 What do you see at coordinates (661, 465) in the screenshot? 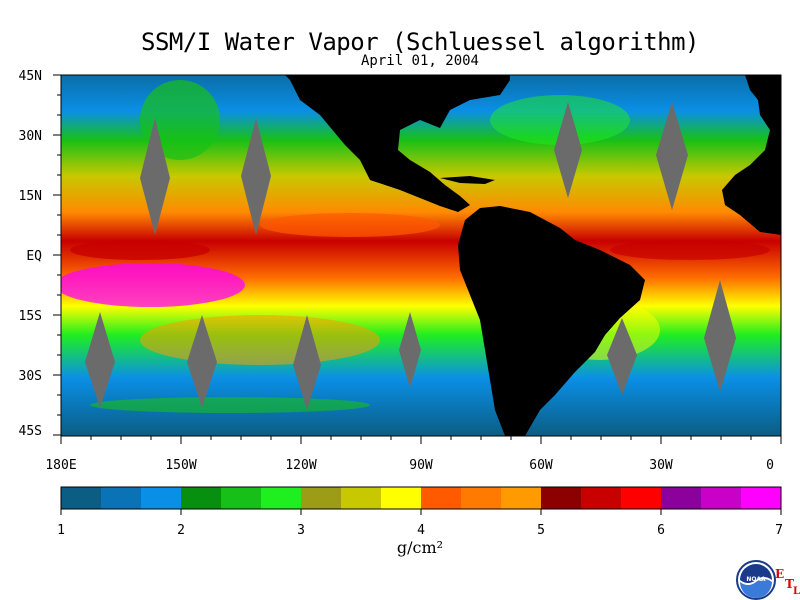
I see `lon-label: 30W` at bounding box center [661, 465].